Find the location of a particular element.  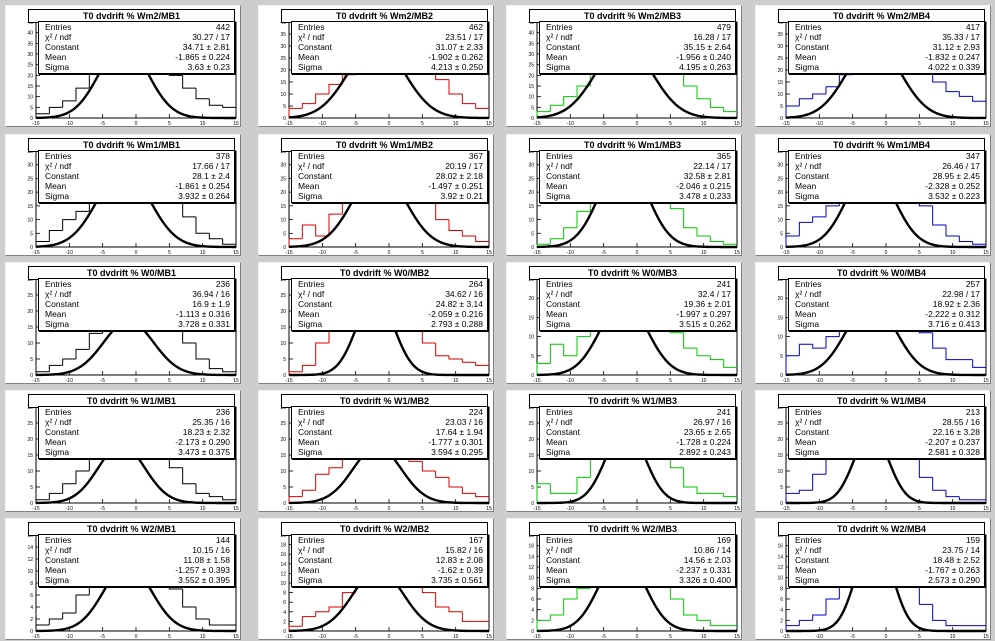

stats-value: 3.63 ± 0.23 is located at coordinates (208, 67).